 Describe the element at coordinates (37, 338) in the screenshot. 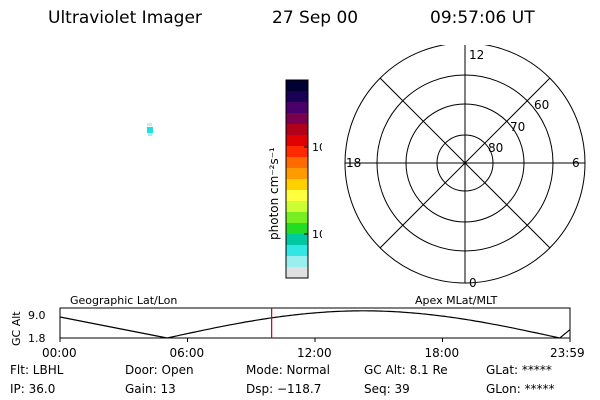

I see `orbit-y-tick: 1.8` at that location.